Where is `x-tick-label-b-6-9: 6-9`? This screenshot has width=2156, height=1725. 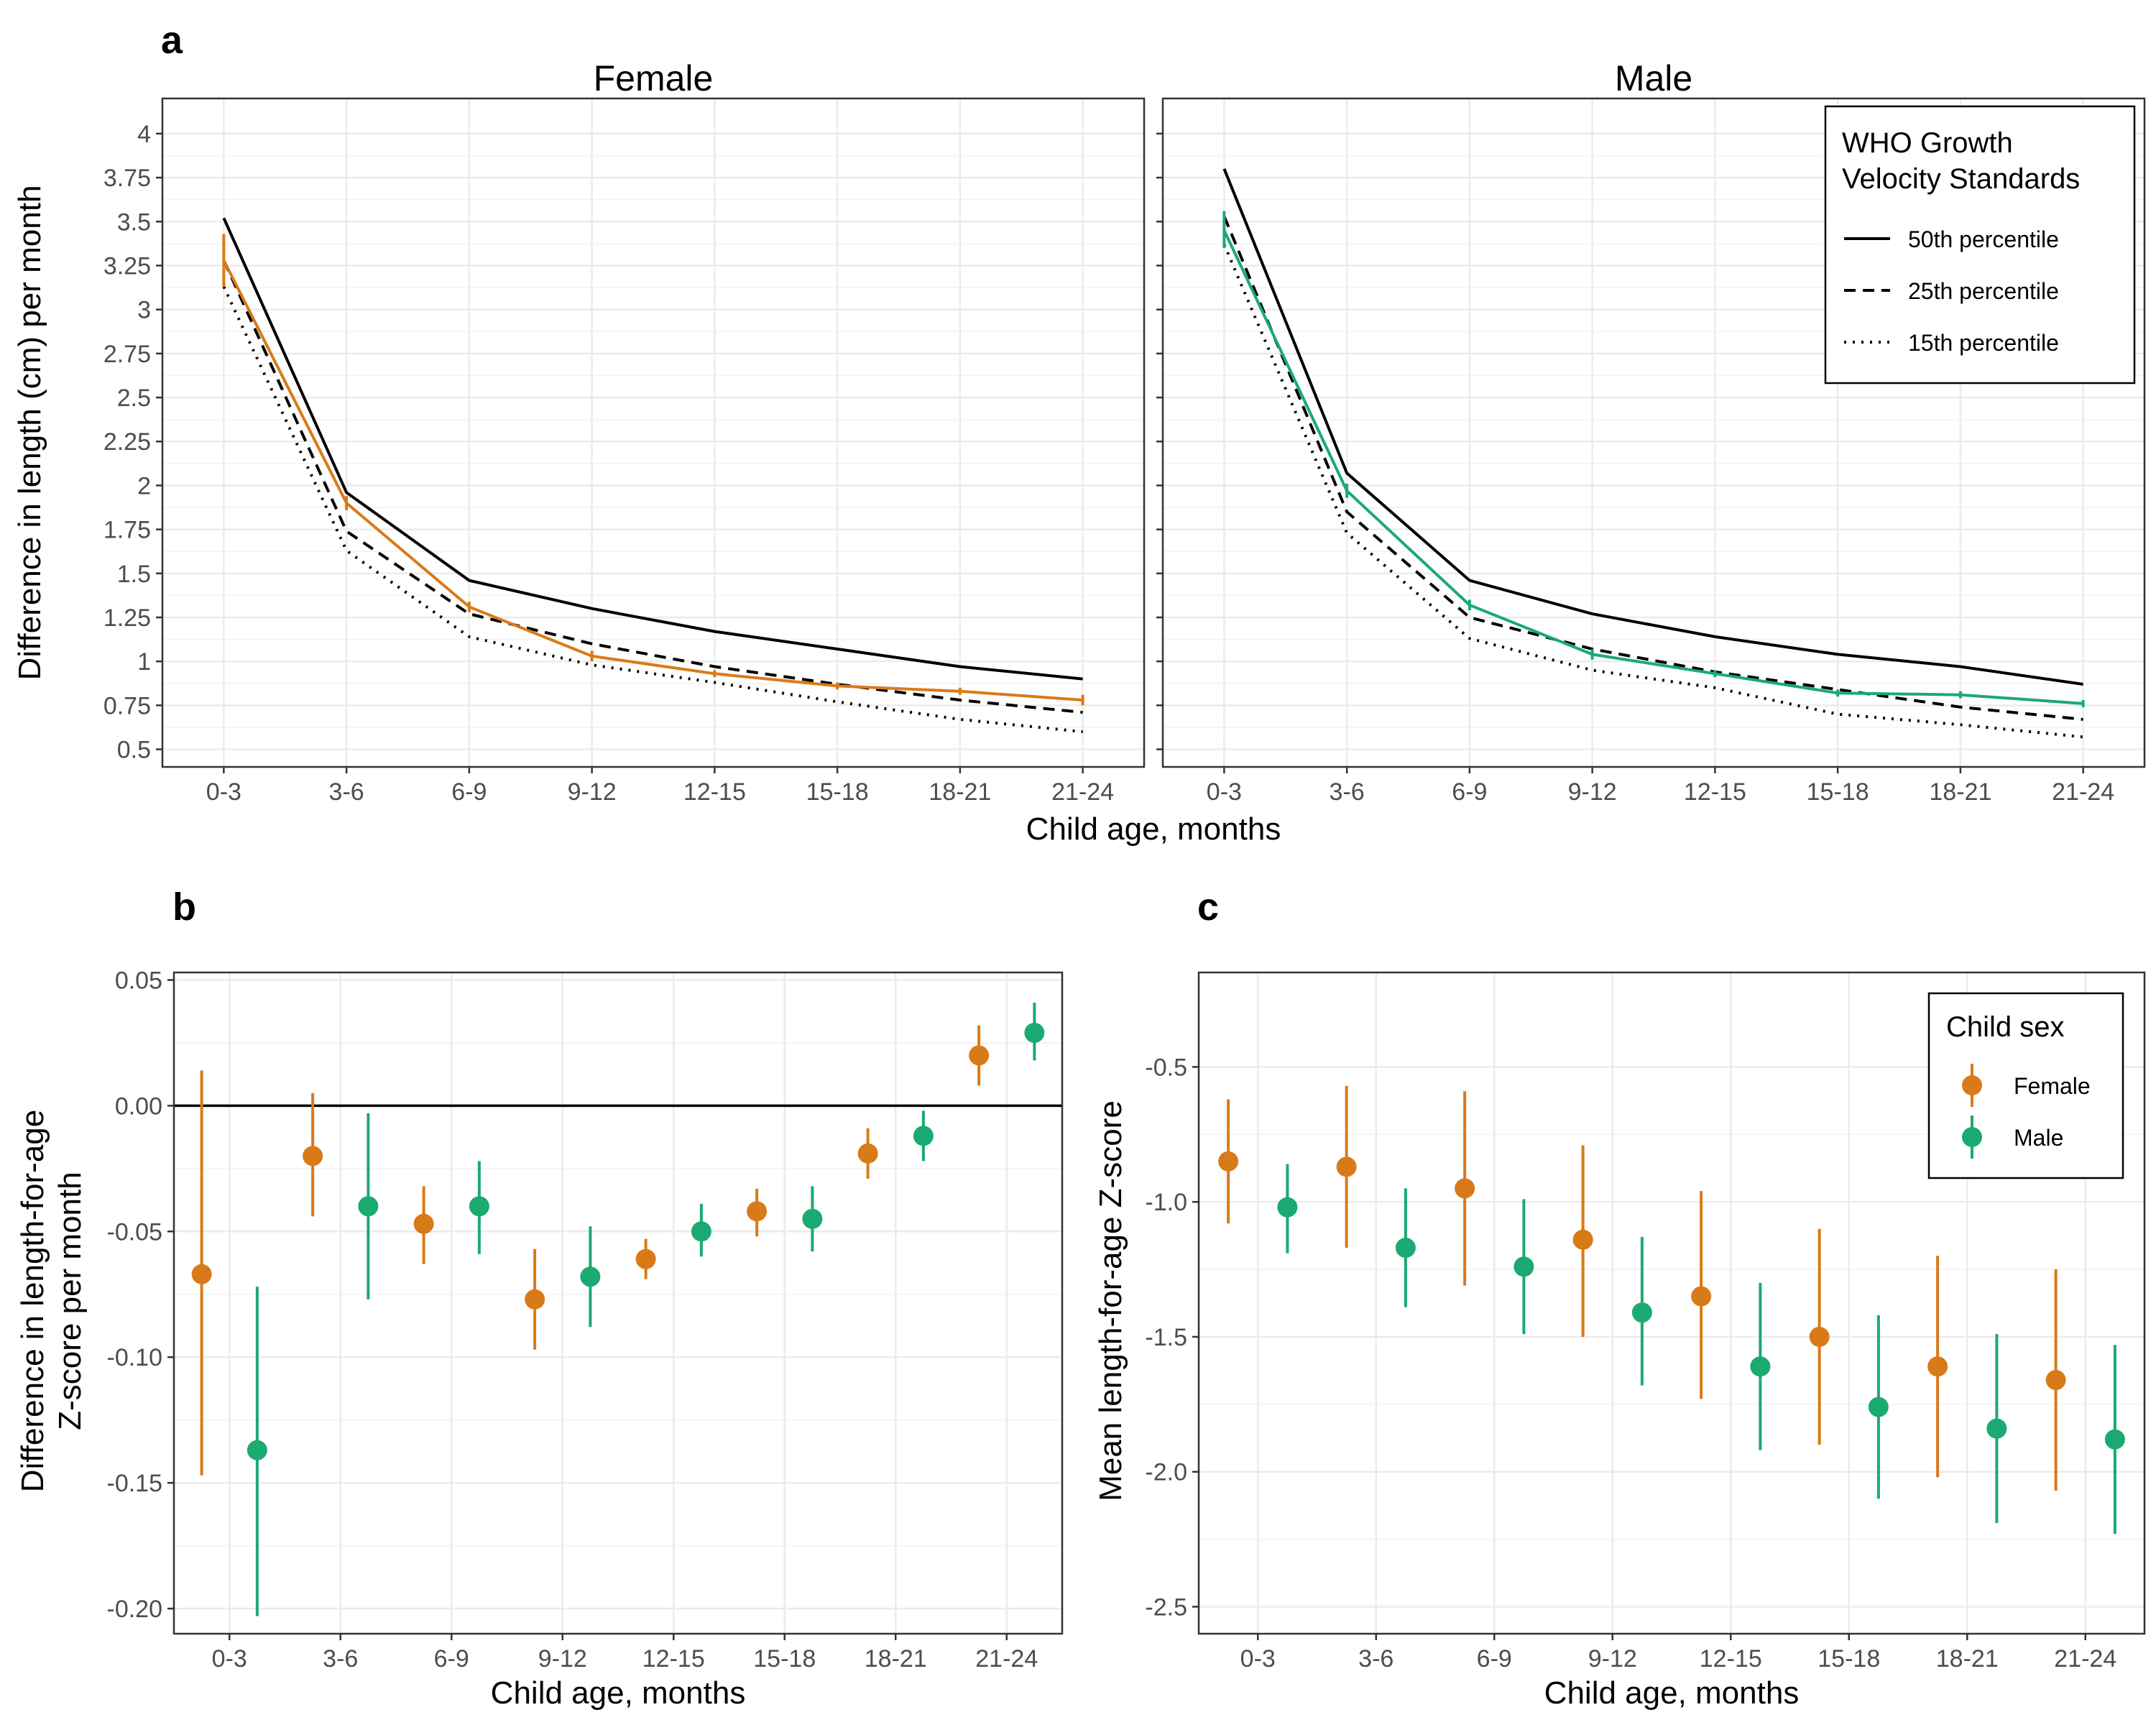 x-tick-label-b-6-9: 6-9 is located at coordinates (452, 1659).